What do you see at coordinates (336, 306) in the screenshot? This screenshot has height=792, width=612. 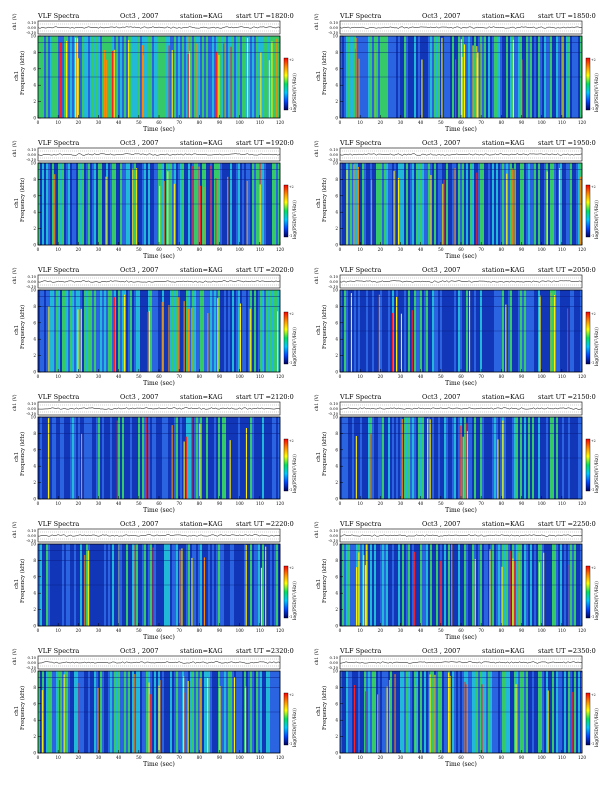 I see `y-tick-label: 8` at bounding box center [336, 306].